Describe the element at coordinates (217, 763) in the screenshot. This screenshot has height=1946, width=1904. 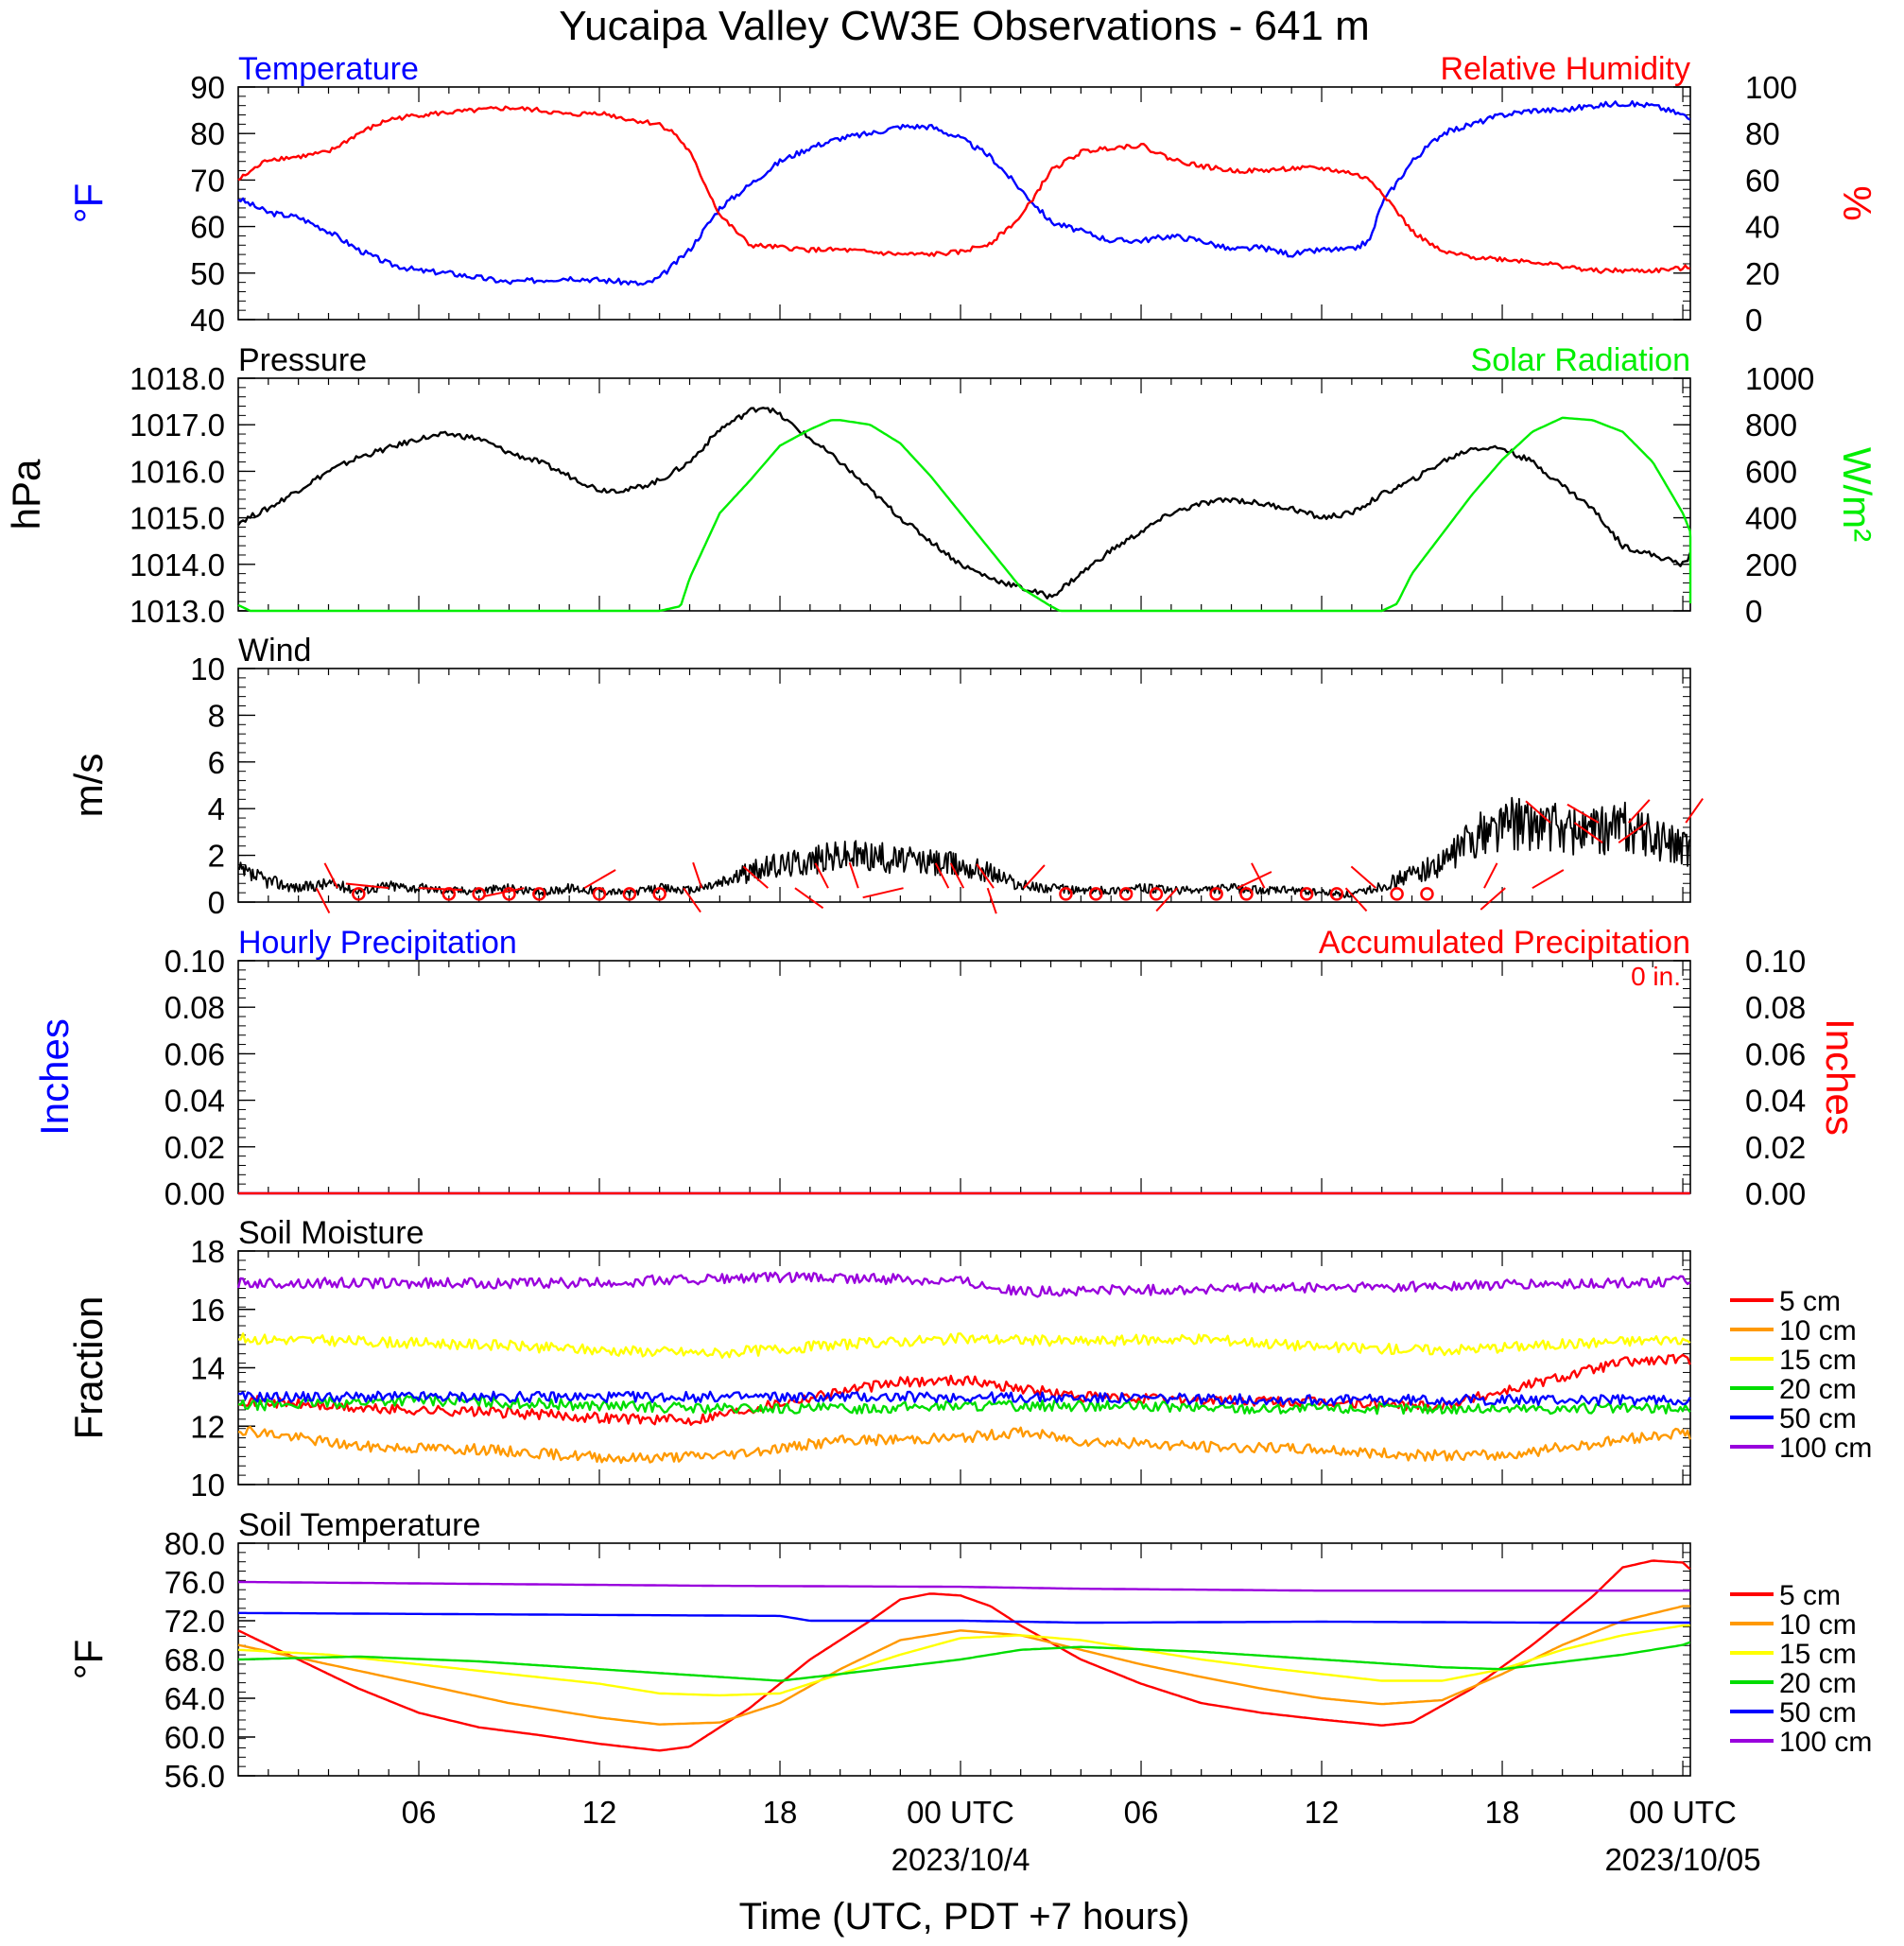
I see `y-tick-label-left: 6` at that location.